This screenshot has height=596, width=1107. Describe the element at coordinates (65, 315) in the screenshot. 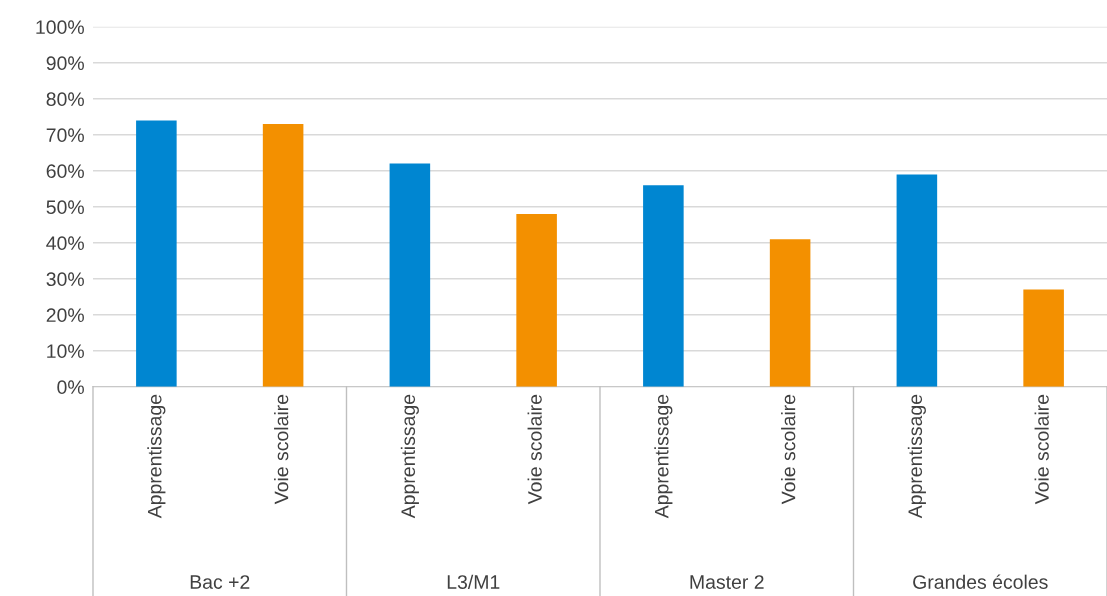

I see `y-tick-label: 20%` at that location.